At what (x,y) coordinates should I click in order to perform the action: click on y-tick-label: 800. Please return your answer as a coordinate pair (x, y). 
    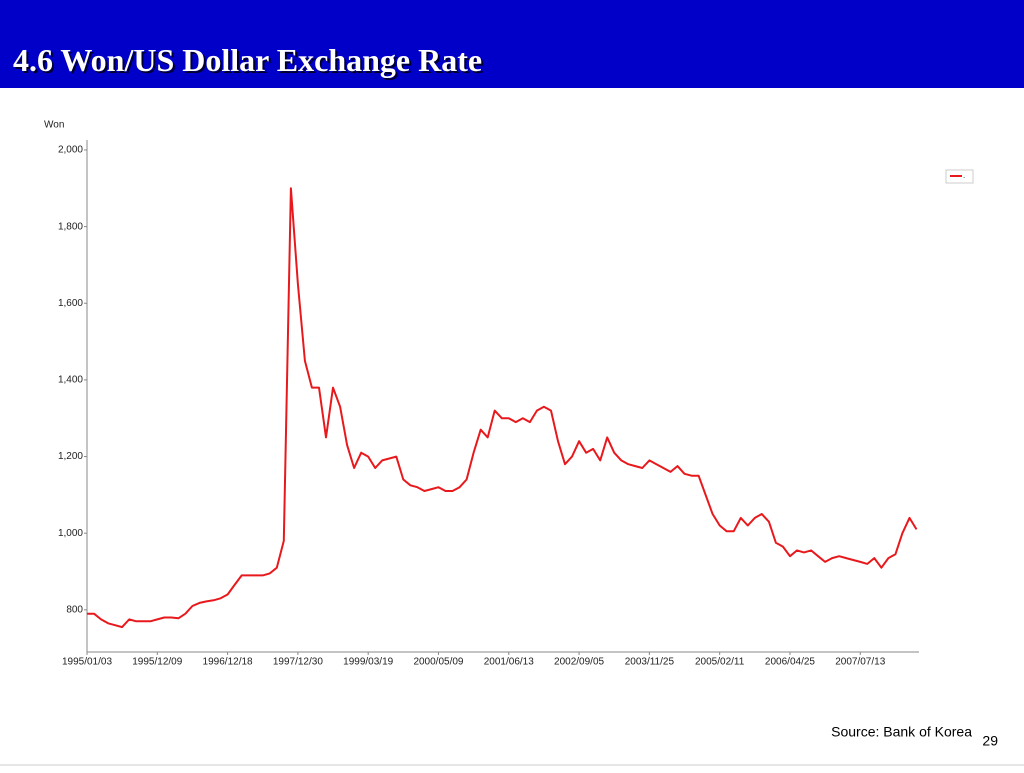
    Looking at the image, I should click on (74, 609).